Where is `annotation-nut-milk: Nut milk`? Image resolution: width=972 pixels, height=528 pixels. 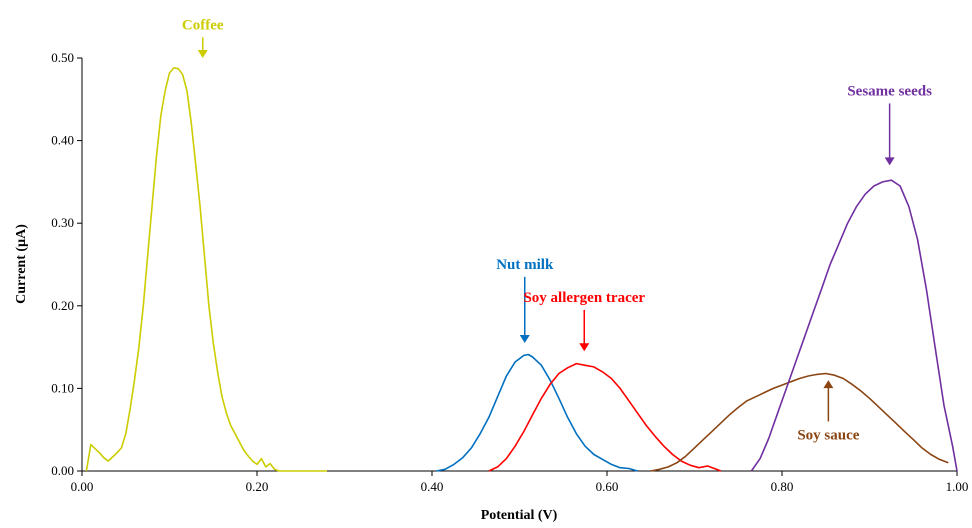 annotation-nut-milk: Nut milk is located at coordinates (525, 300).